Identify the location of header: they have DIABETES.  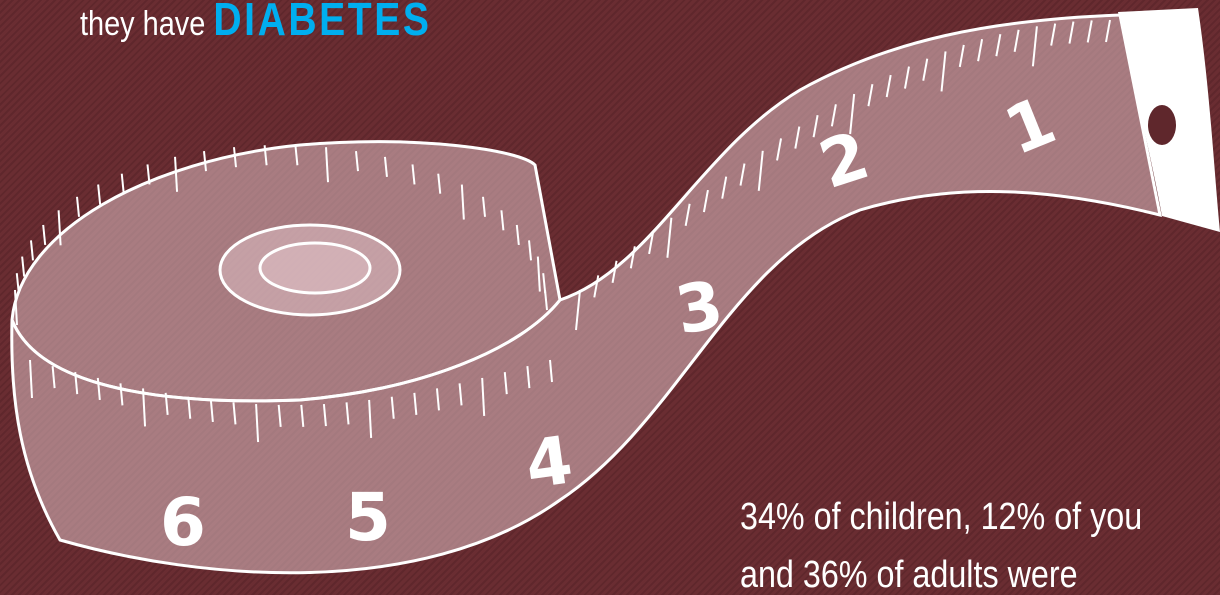
(255, 23).